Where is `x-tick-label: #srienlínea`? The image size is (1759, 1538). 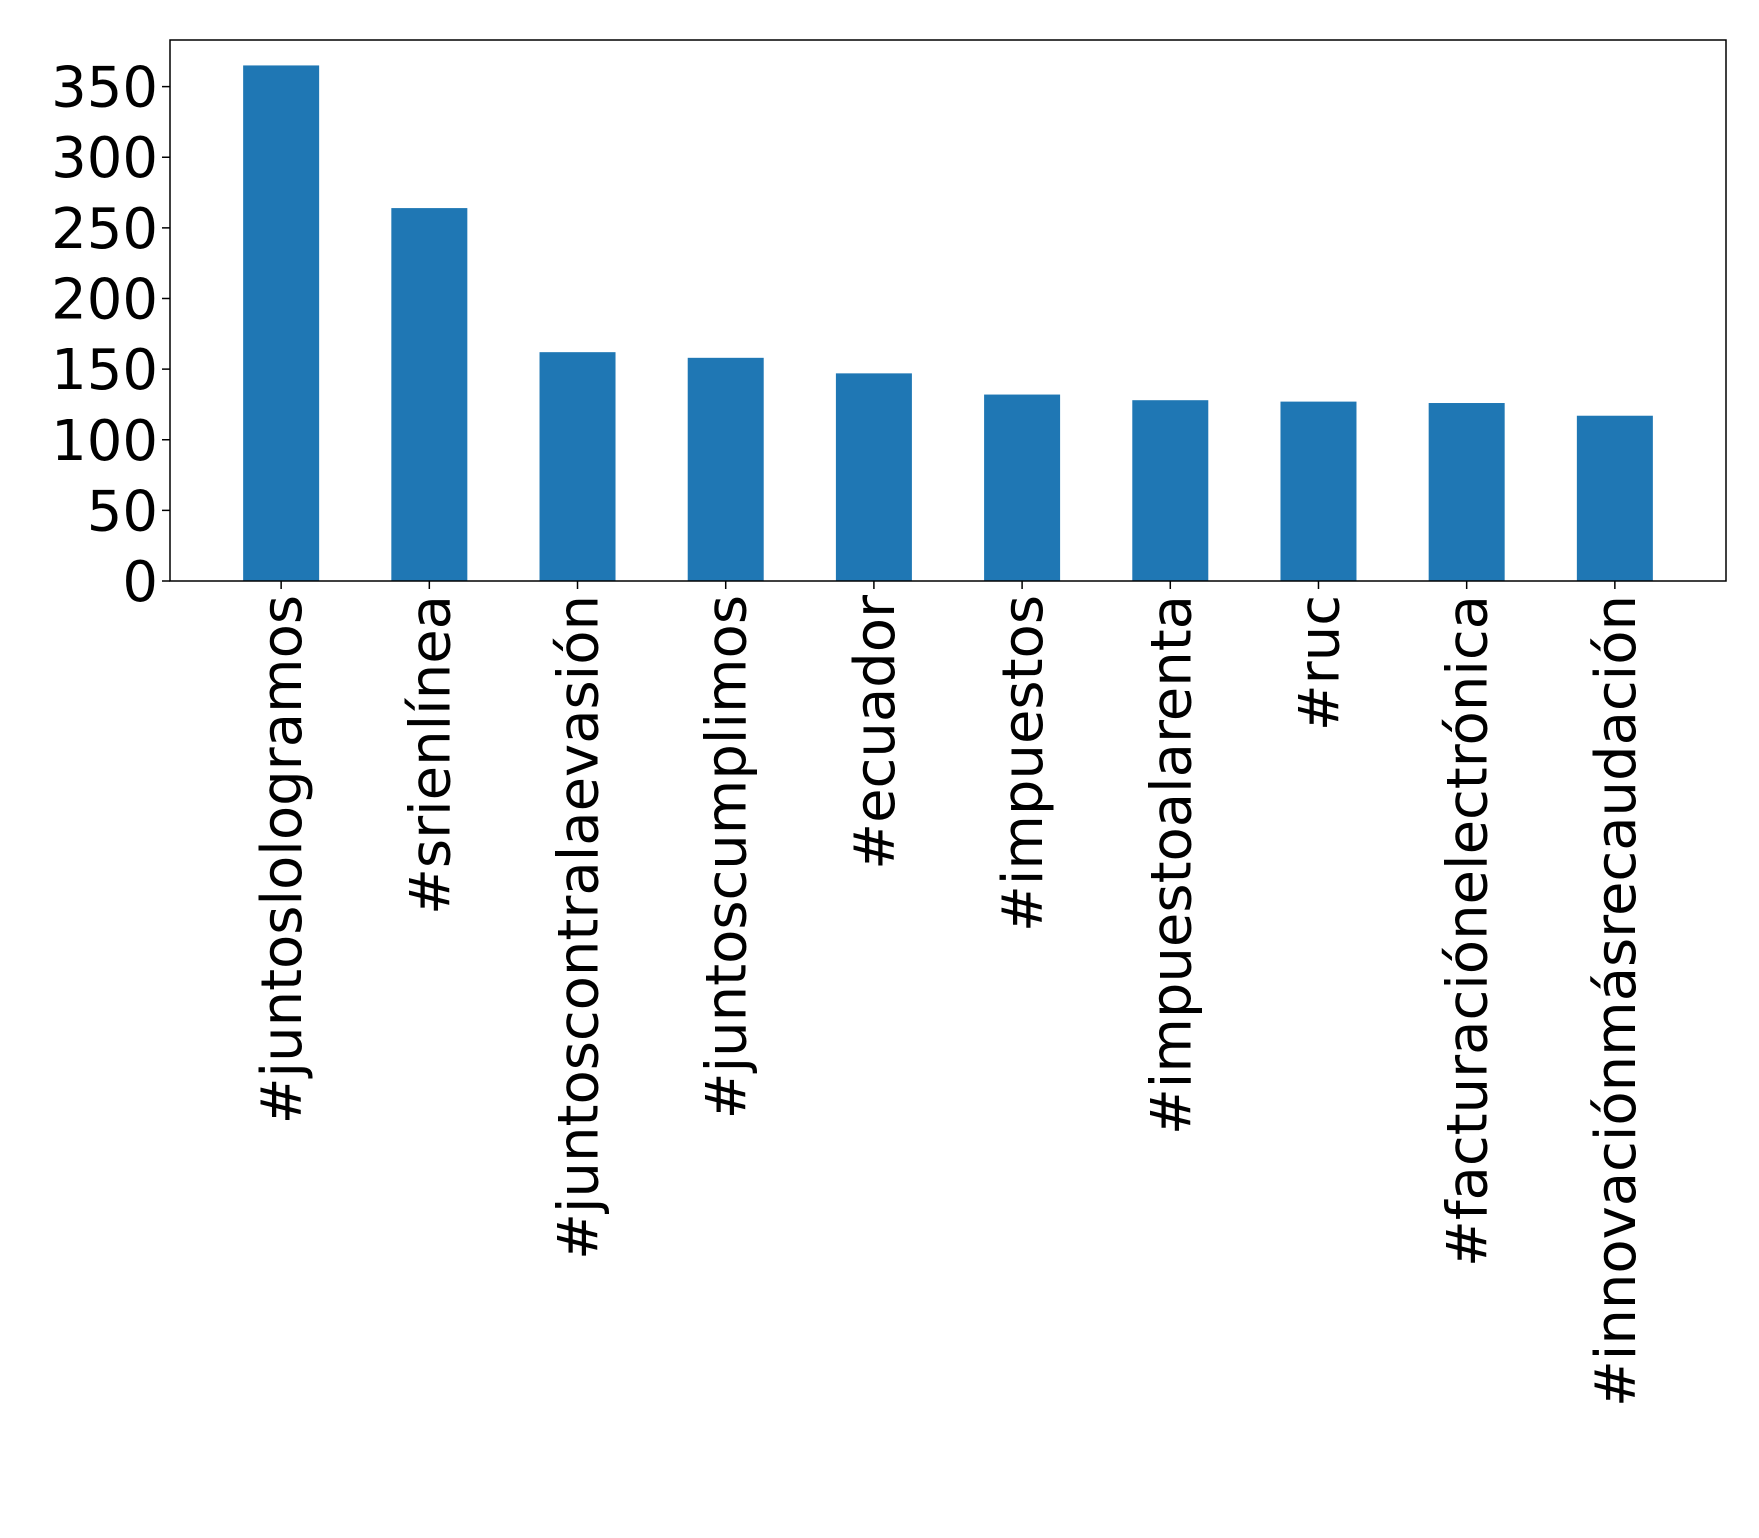 x-tick-label: #srienlínea is located at coordinates (430, 755).